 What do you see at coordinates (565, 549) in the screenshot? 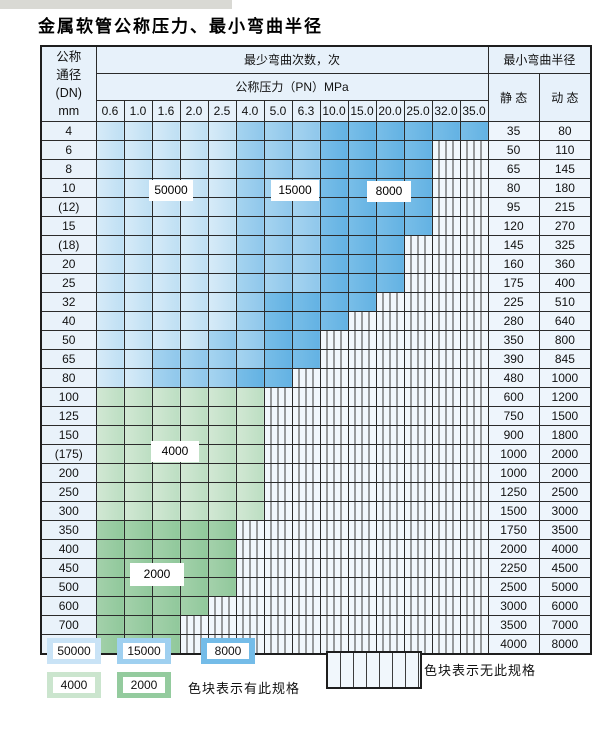
I see `dynamic-radius-value: 4000` at bounding box center [565, 549].